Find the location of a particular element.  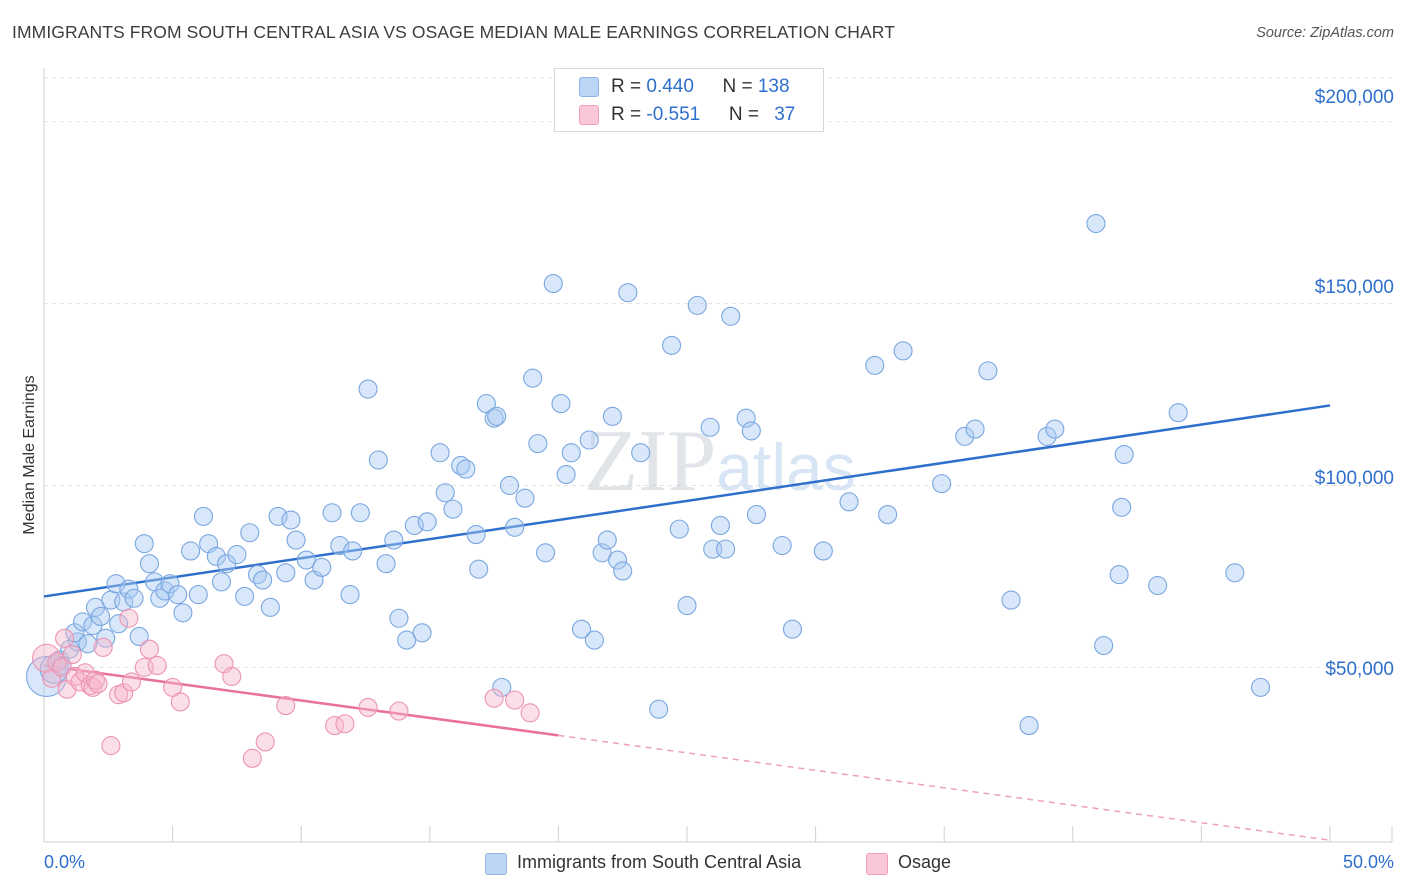

trend-line-pink is located at coordinates (301, 700).